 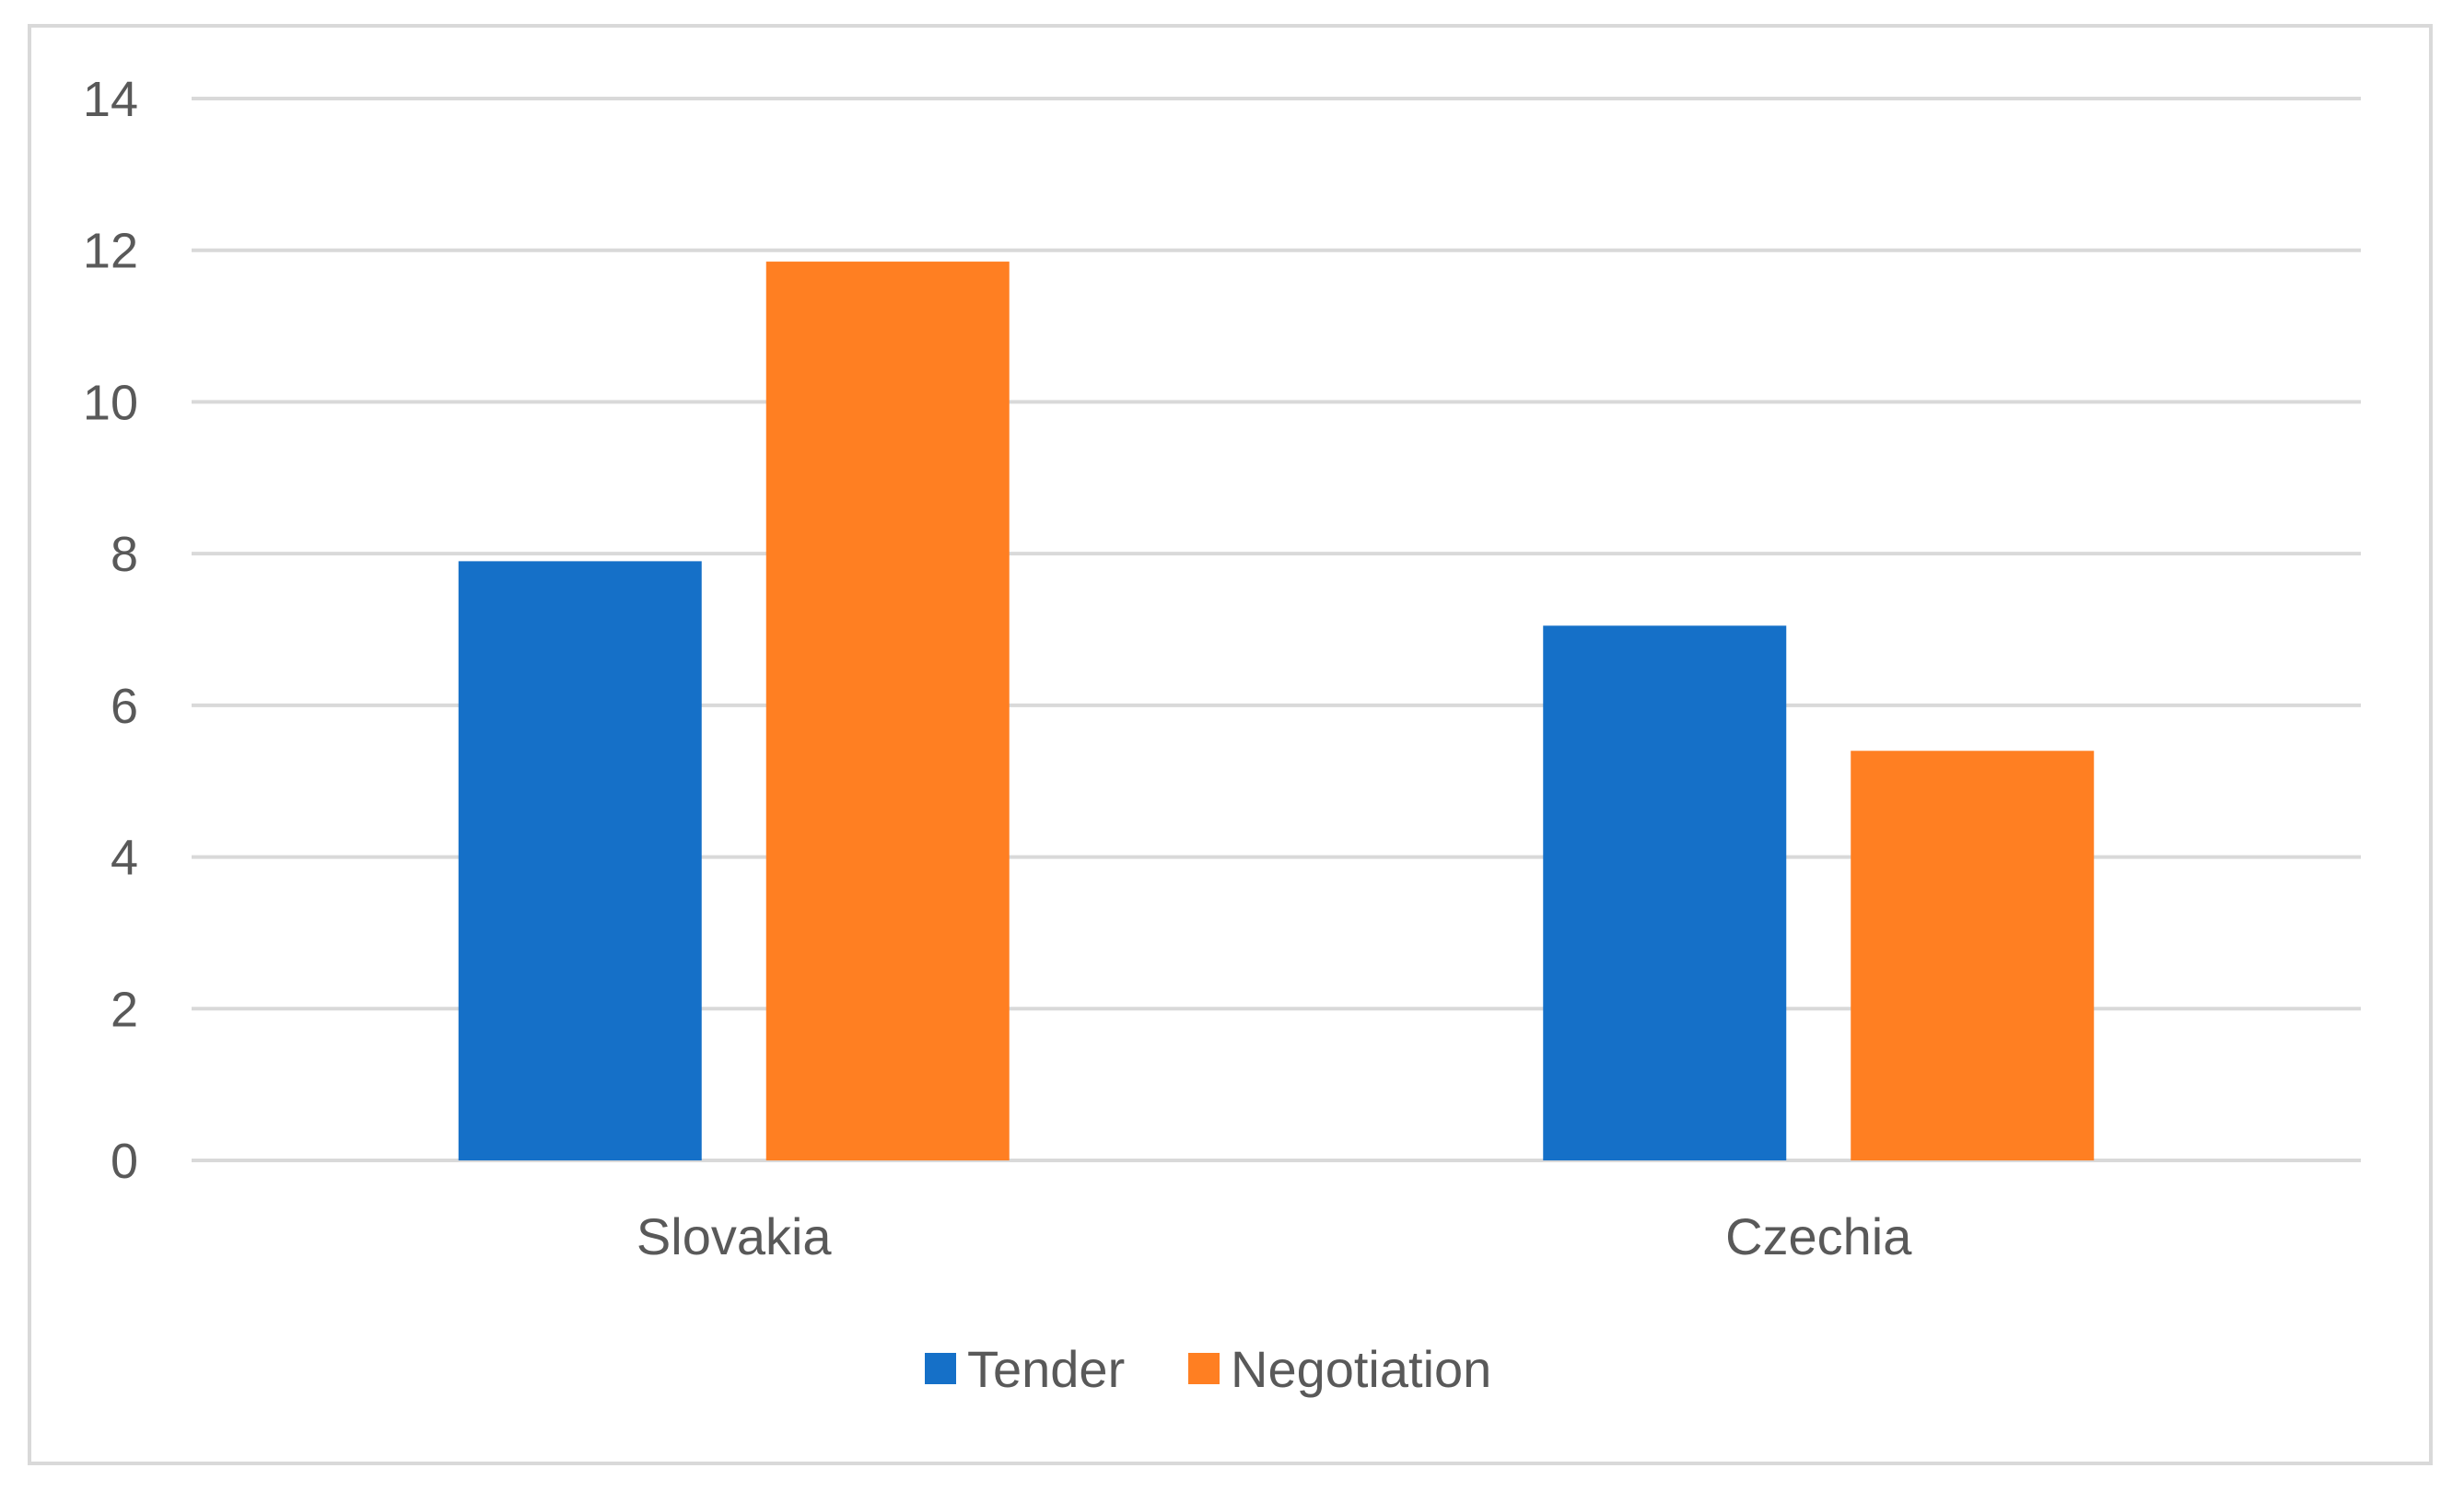 I want to click on legend-label-tender: Tender, so click(x=1046, y=1369).